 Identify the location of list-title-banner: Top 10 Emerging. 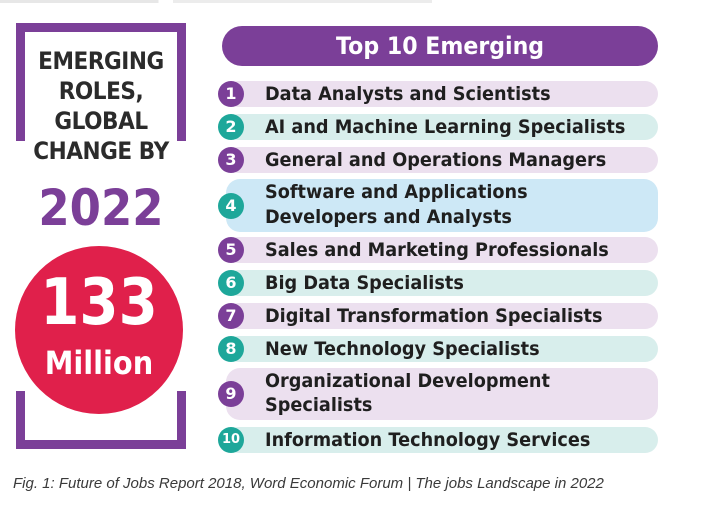
(440, 46).